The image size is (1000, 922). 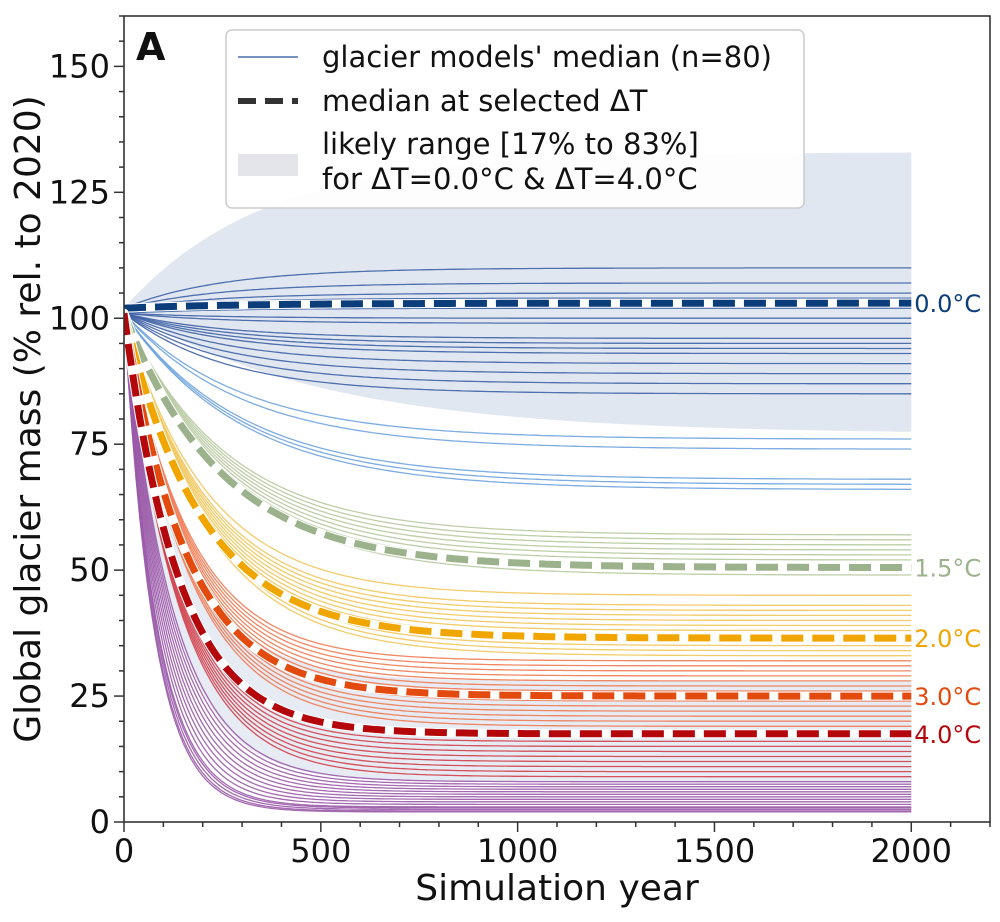 I want to click on end-label-2.0°C: 2.0°C, so click(x=947, y=639).